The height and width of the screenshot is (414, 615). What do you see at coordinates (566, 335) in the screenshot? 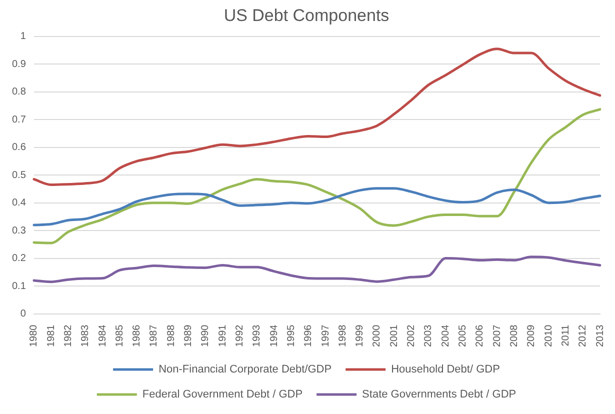
I see `x-tick-label: 2011` at bounding box center [566, 335].